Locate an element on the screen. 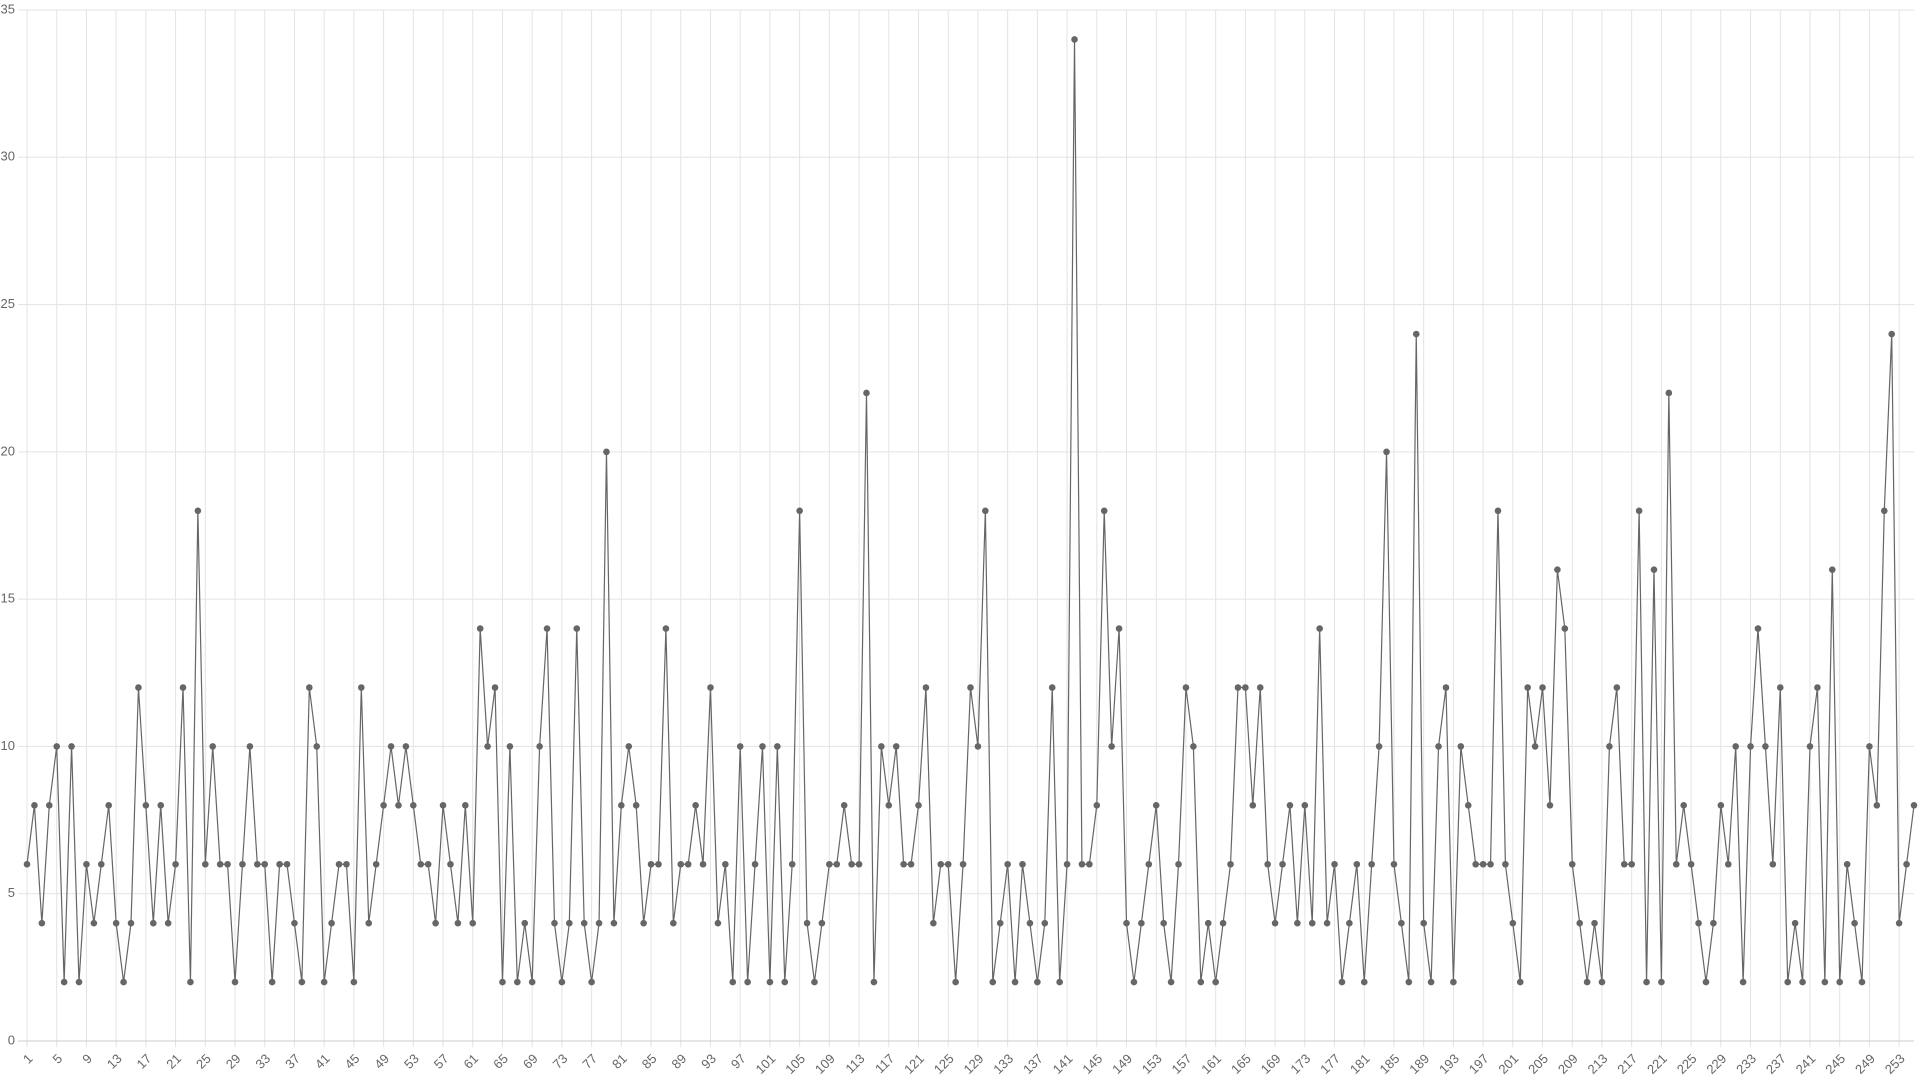 Image resolution: width=1920 pixels, height=1080 pixels. x-tick-label: 125 is located at coordinates (944, 1064).